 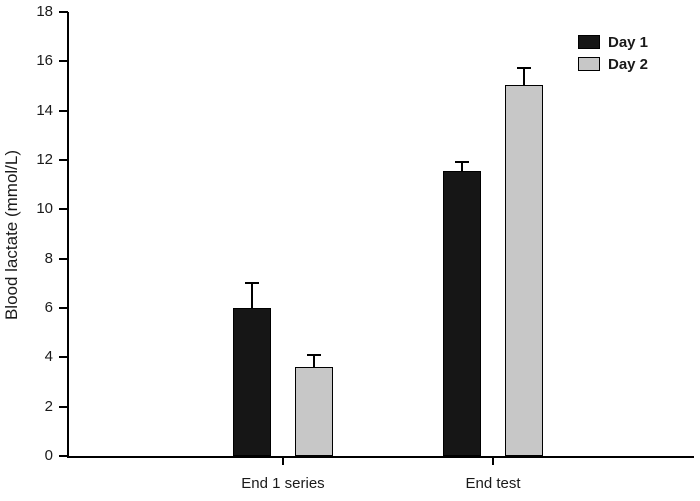 I want to click on bar-day1-end-test, so click(x=462, y=313).